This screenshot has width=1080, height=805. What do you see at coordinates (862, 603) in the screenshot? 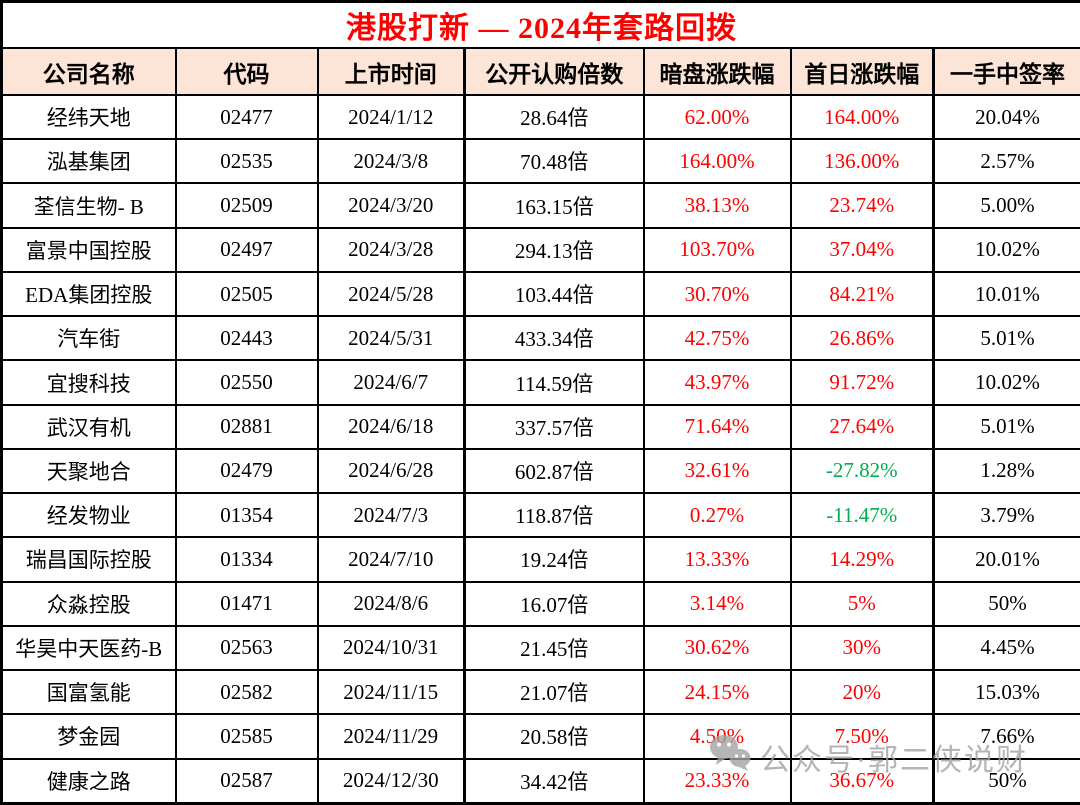
I see `first-day-change-cell: 5%` at bounding box center [862, 603].